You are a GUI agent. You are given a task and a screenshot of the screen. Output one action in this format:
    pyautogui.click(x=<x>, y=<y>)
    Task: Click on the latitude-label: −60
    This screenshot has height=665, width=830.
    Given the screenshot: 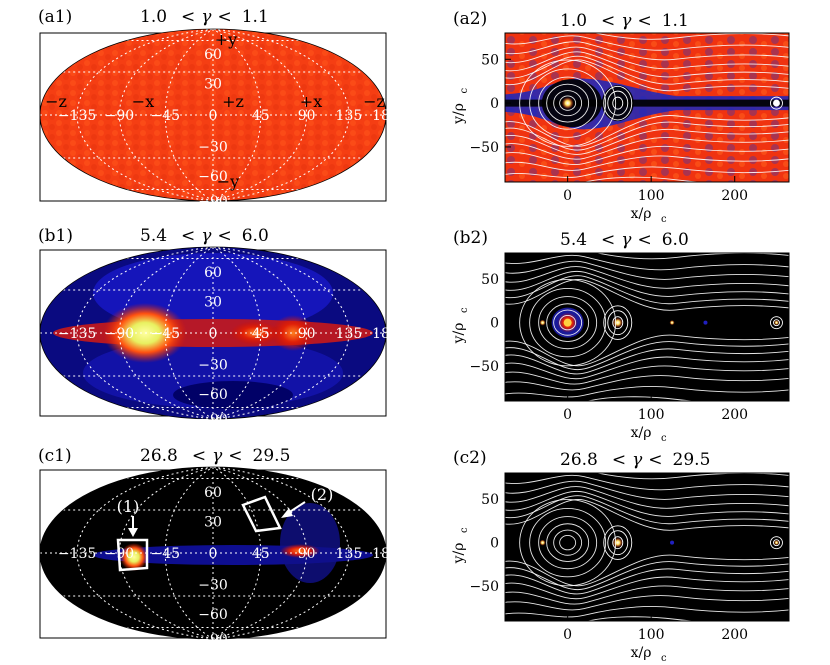 What is the action you would take?
    pyautogui.click(x=213, y=395)
    